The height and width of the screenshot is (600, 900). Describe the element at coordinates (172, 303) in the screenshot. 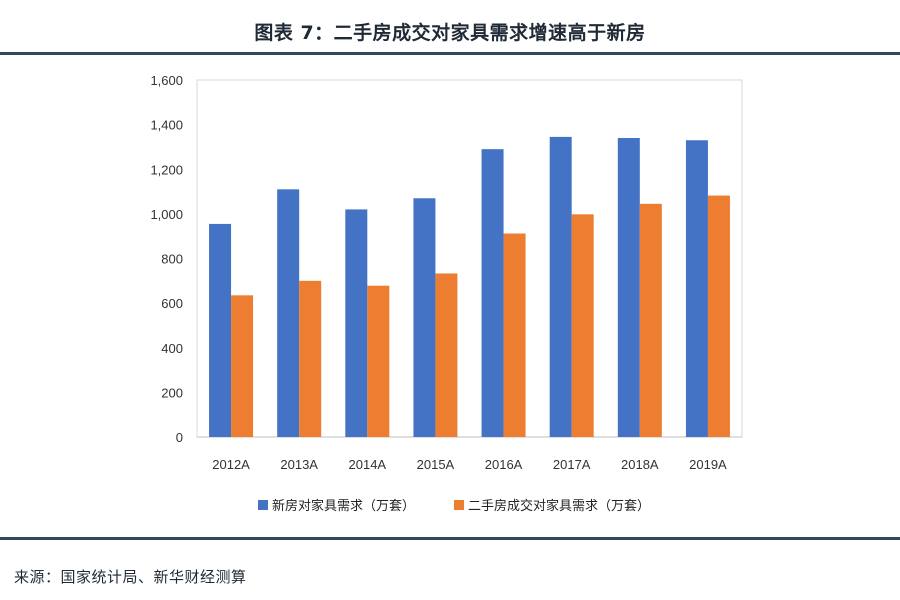

I see `y-tick-label: 600` at that location.